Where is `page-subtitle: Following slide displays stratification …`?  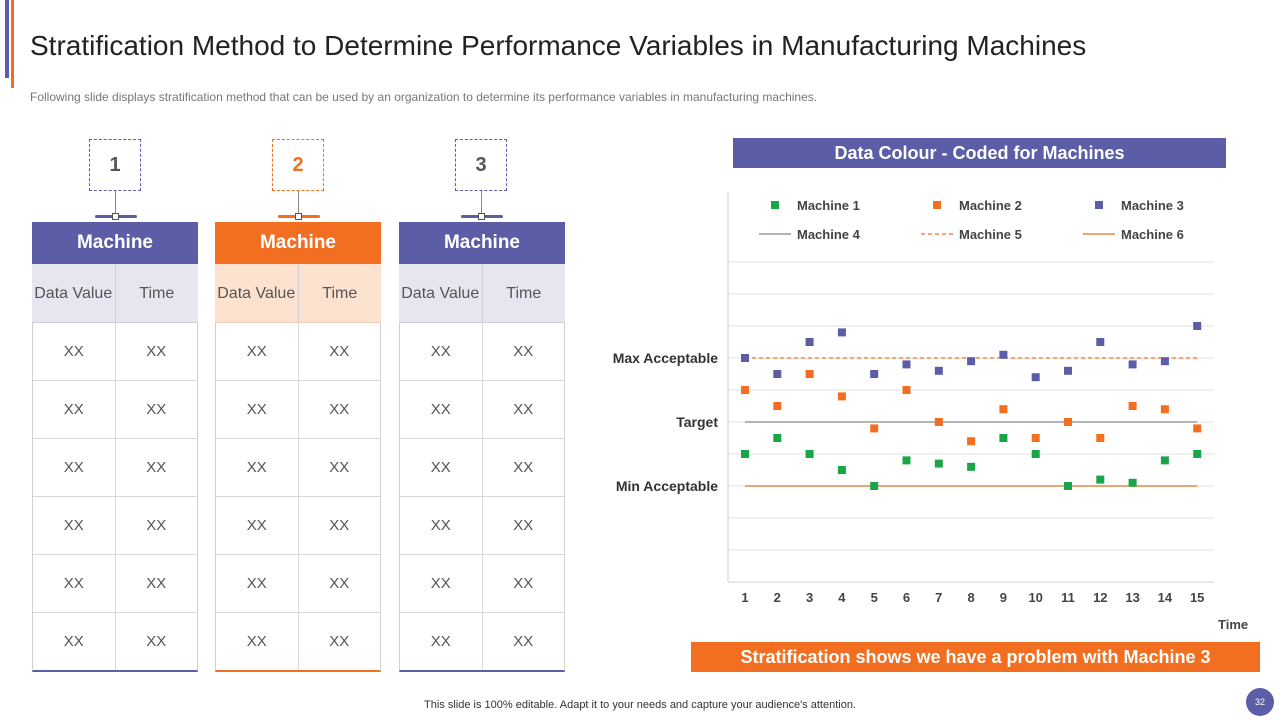
page-subtitle: Following slide displays stratification … is located at coordinates (424, 97).